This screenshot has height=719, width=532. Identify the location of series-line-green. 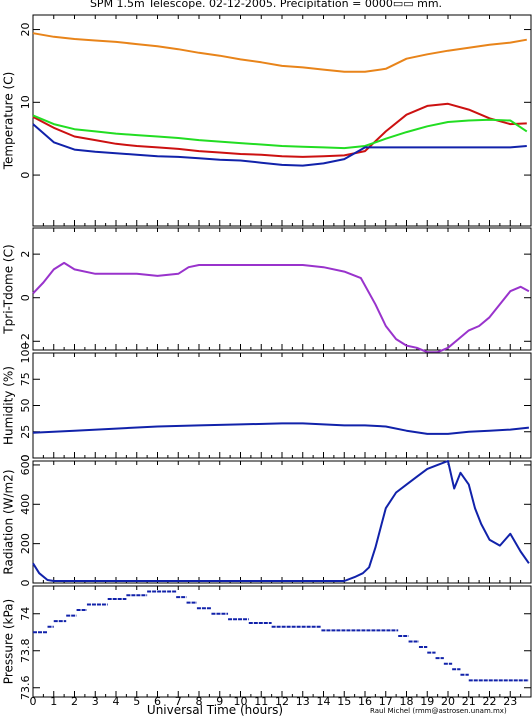
(280, 132).